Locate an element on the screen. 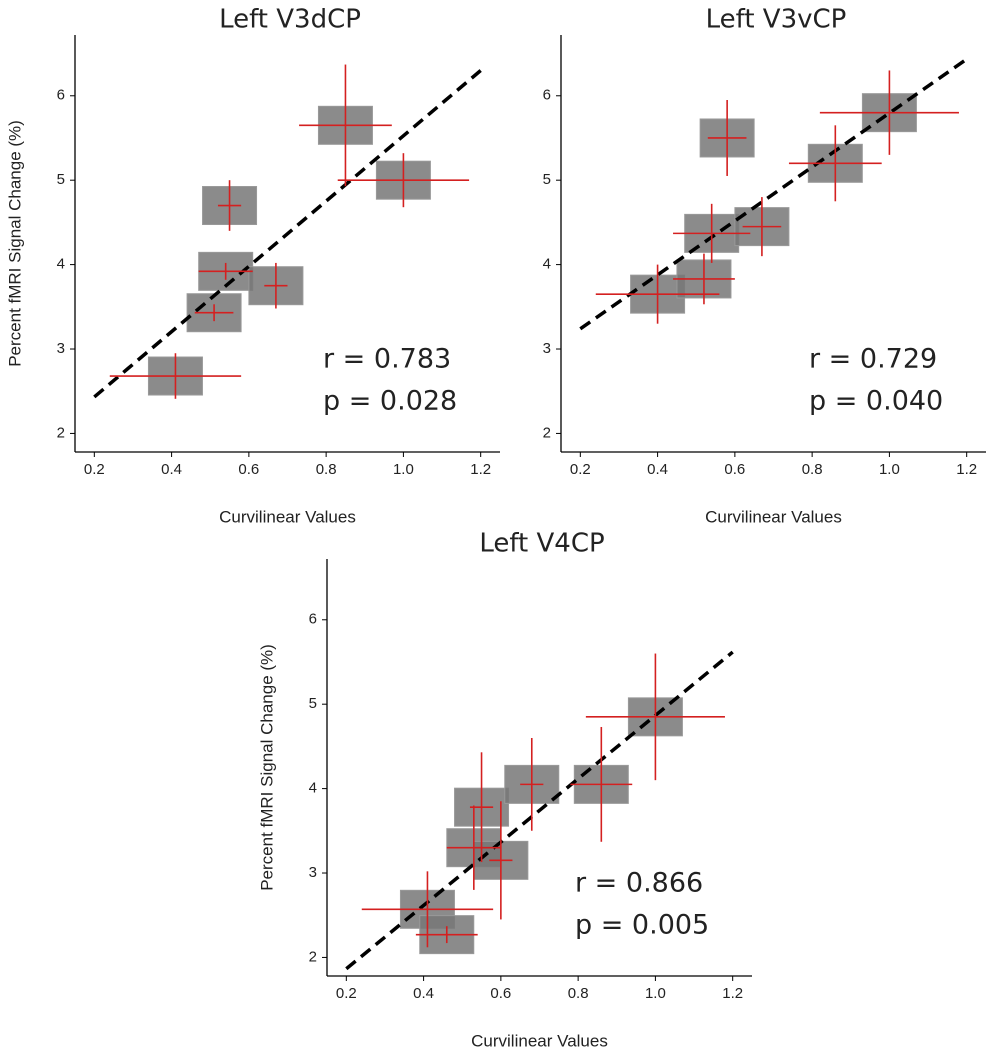 The image size is (992, 1050). stat-annotation: r = 0.729 is located at coordinates (873, 359).